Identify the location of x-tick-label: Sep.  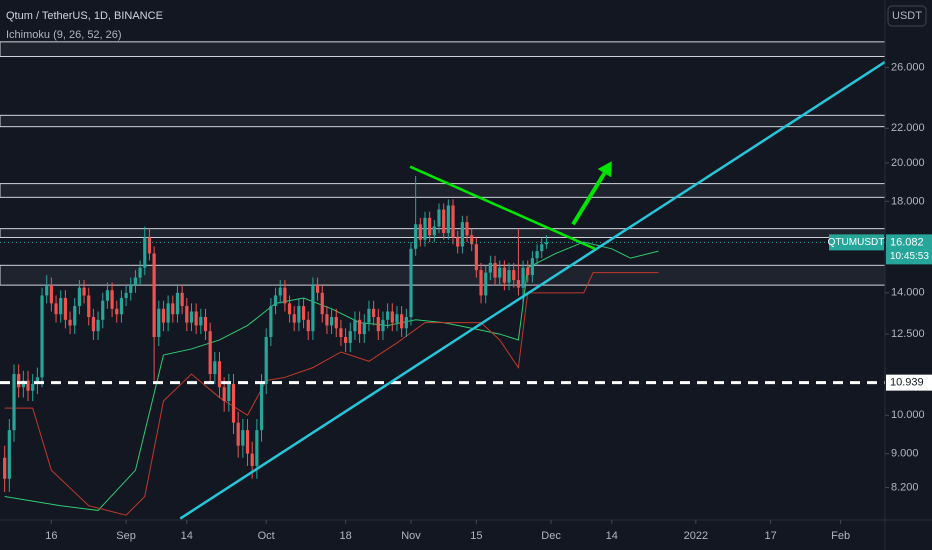
(126, 536).